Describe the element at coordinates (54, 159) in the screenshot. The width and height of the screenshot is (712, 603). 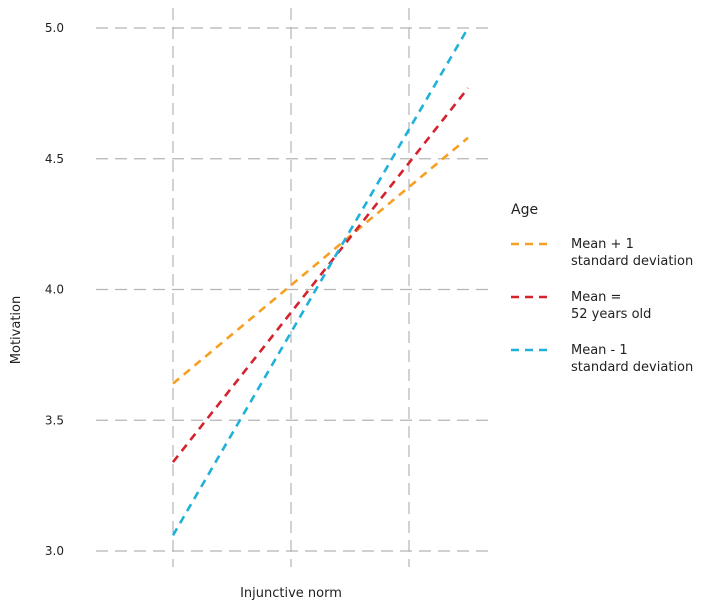
I see `y-tick-label: 4.5` at that location.